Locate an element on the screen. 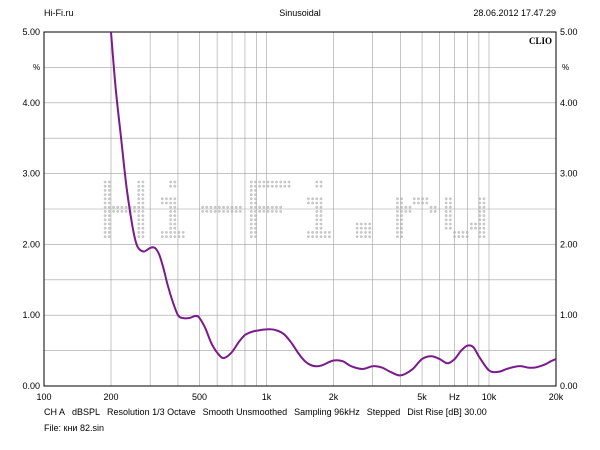 The image size is (600, 450). y-tick-label-right: 5.00 is located at coordinates (569, 32).